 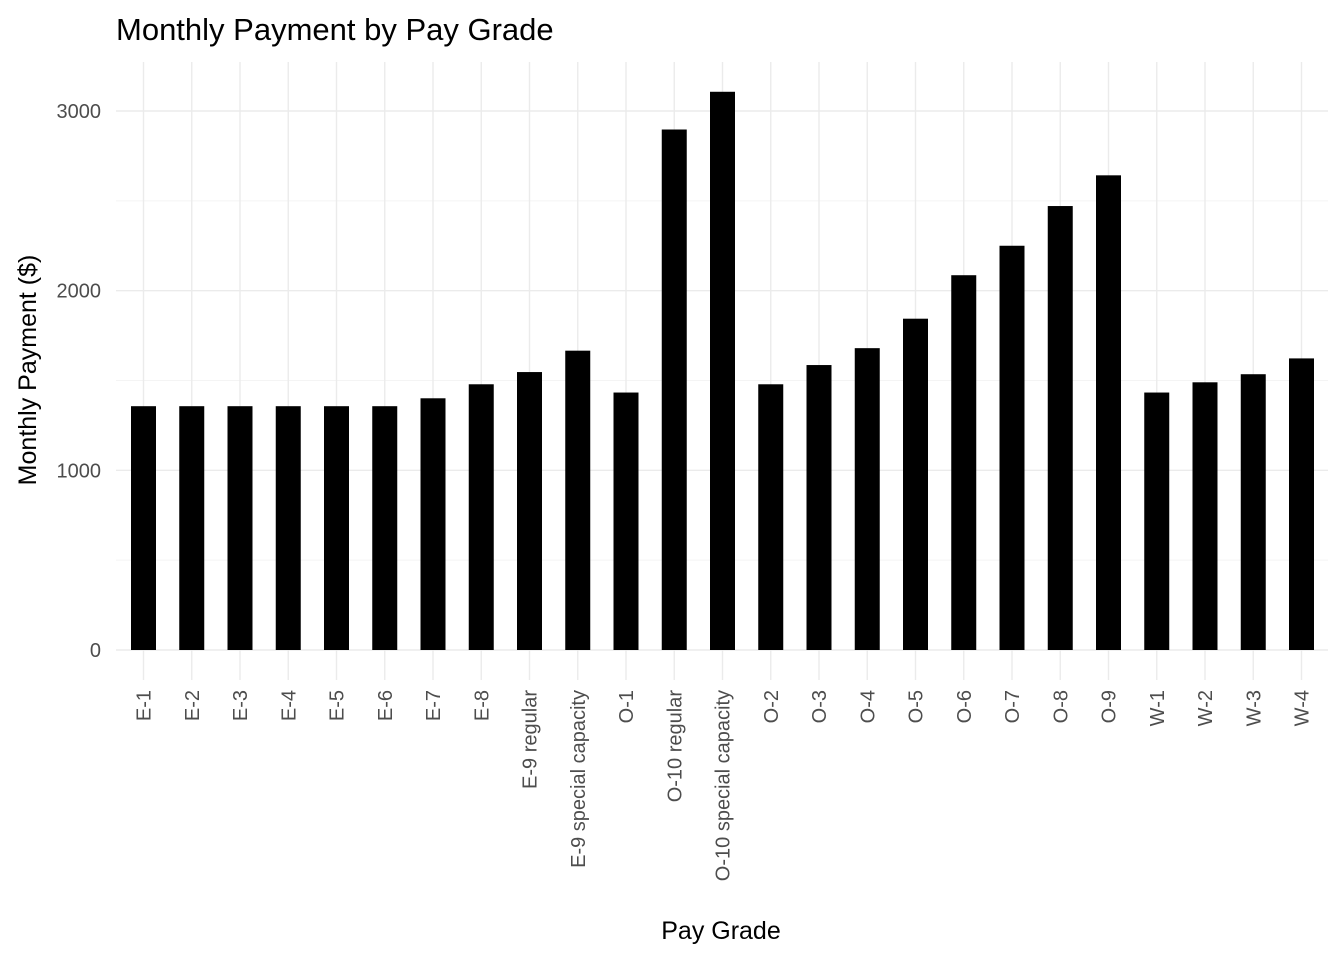 What do you see at coordinates (95, 651) in the screenshot?
I see `y-tick-label: 0` at bounding box center [95, 651].